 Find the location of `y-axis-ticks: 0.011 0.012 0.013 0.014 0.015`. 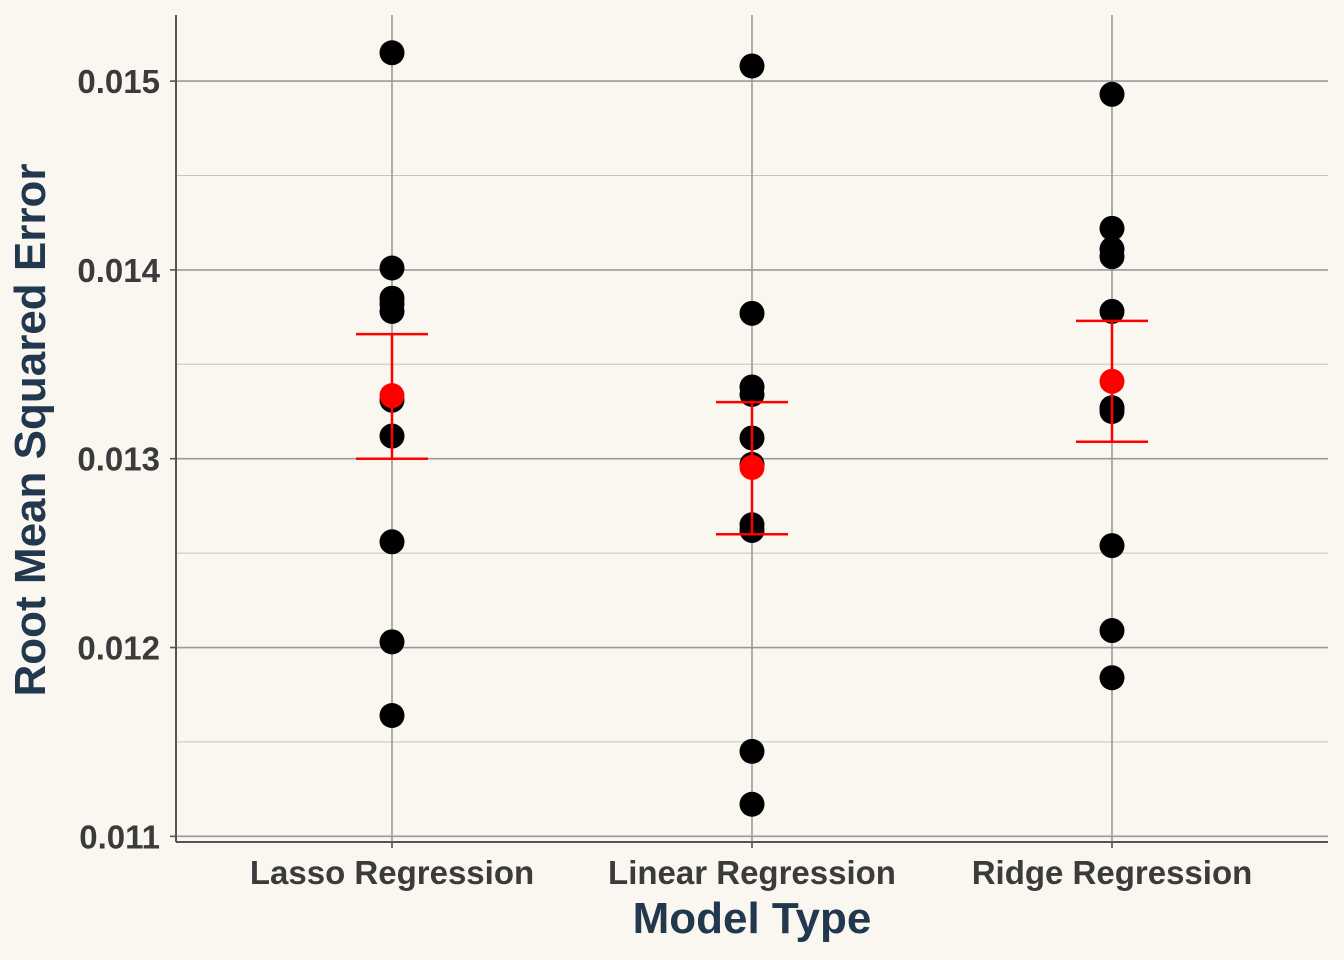

y-axis-ticks: 0.011 0.012 0.013 0.014 0.015 is located at coordinates (126, 459).